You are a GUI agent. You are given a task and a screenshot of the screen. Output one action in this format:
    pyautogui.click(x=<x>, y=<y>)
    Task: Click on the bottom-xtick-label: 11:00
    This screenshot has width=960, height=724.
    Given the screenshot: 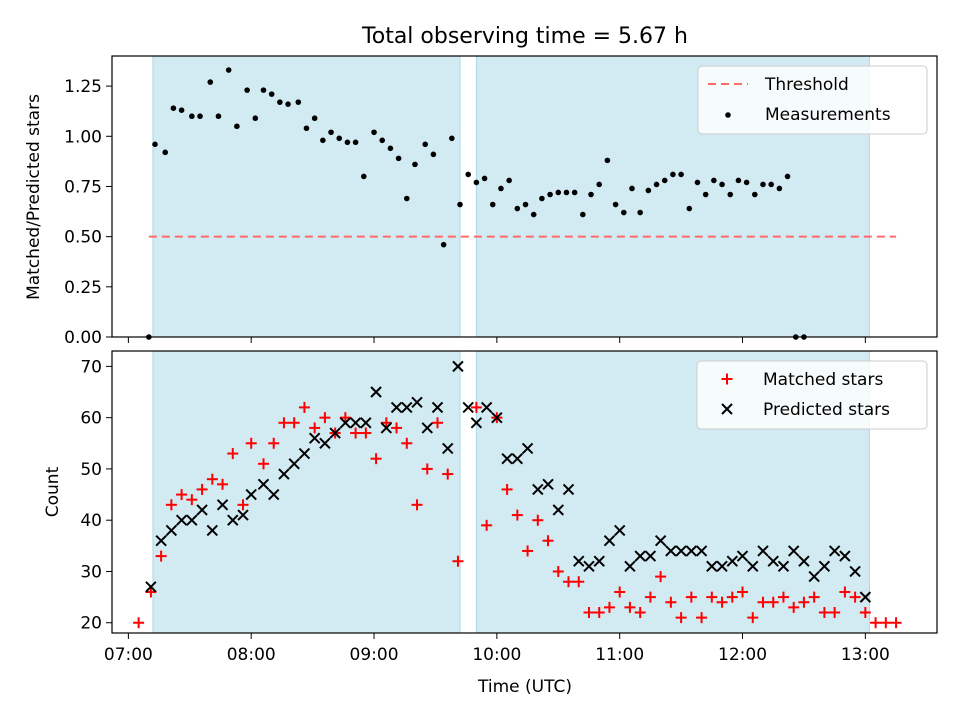 What is the action you would take?
    pyautogui.click(x=619, y=655)
    